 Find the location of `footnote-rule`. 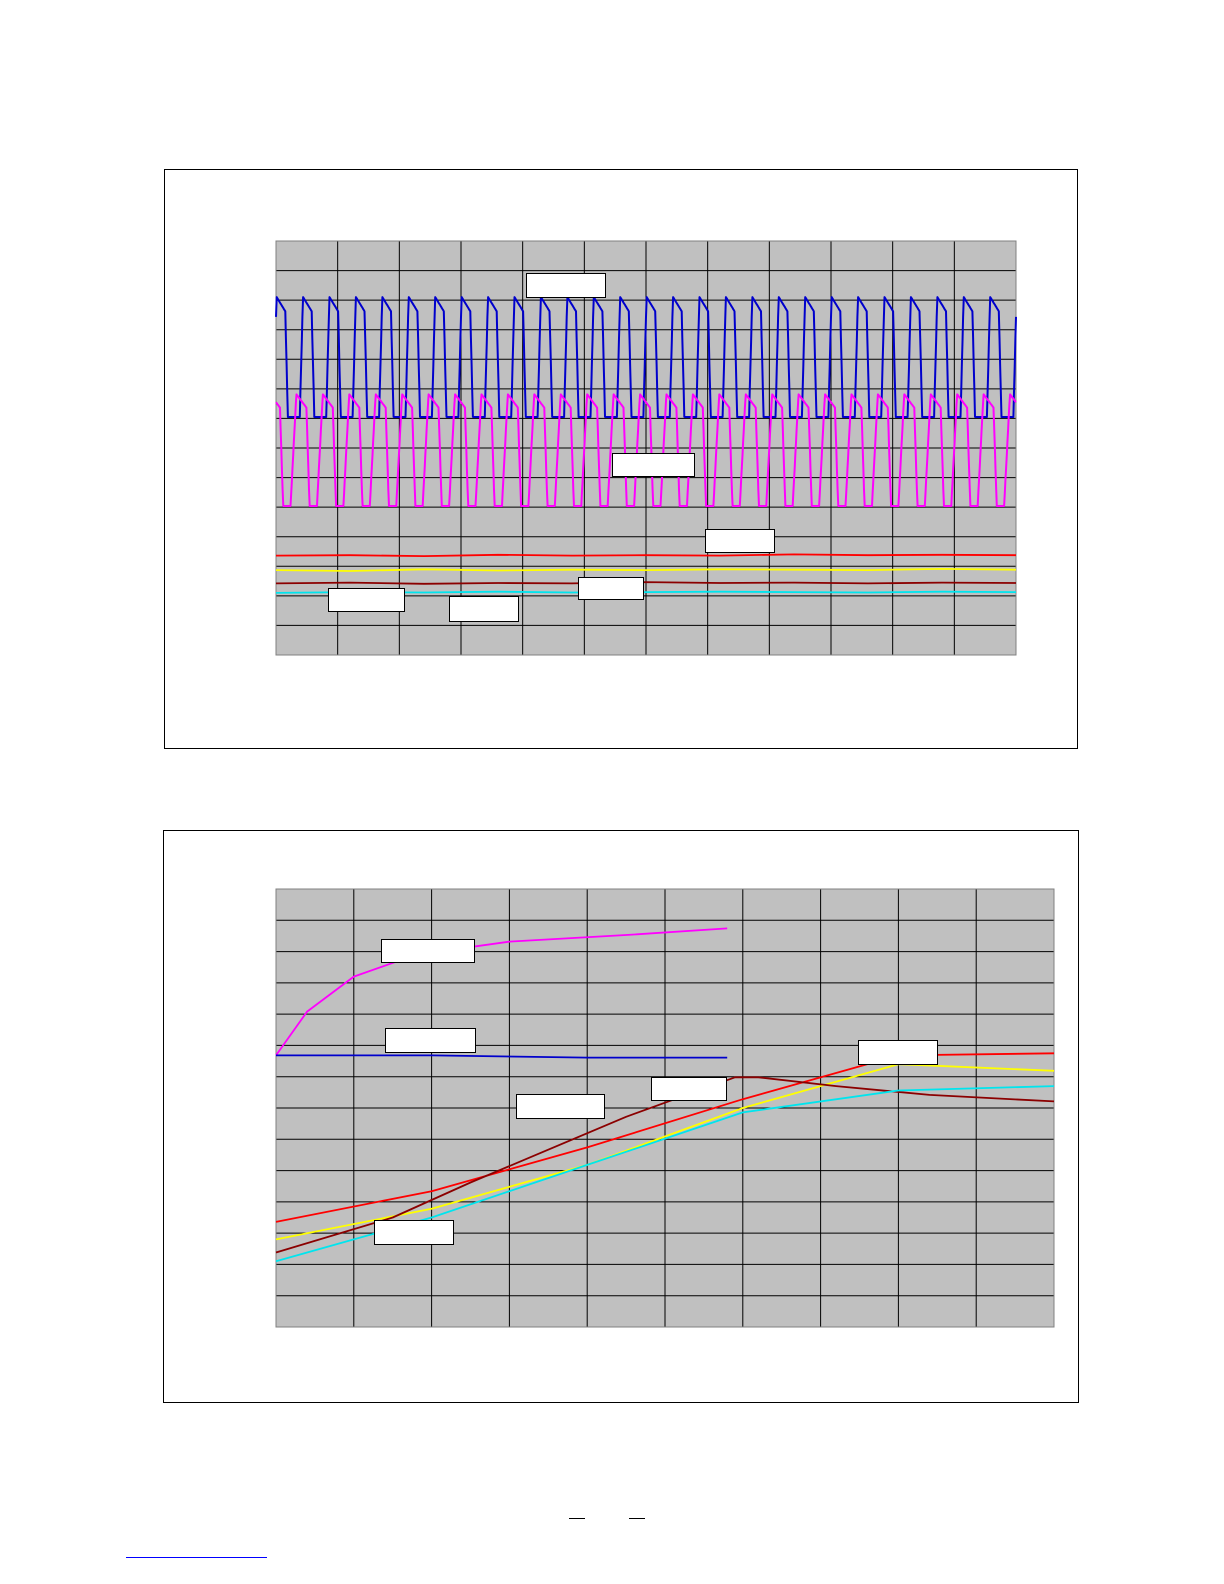

footnote-rule is located at coordinates (196, 1557).